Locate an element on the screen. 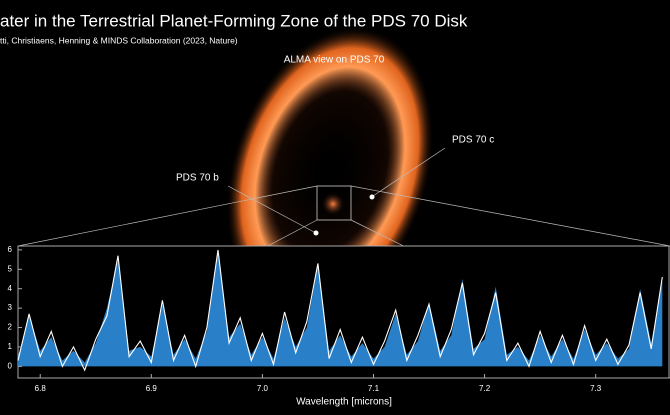 This screenshot has width=670, height=415. zoom-box is located at coordinates (334, 203).